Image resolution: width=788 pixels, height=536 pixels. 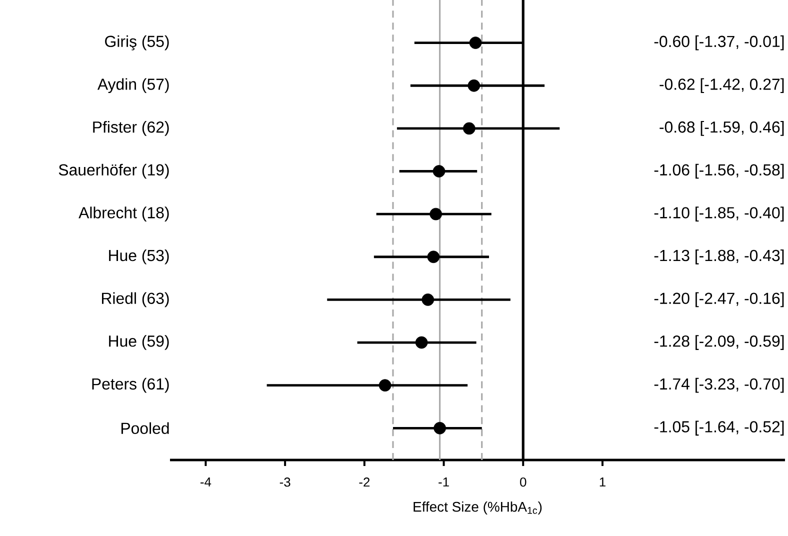 What do you see at coordinates (123, 214) in the screenshot?
I see `y-tick-label: Albrecht (18)` at bounding box center [123, 214].